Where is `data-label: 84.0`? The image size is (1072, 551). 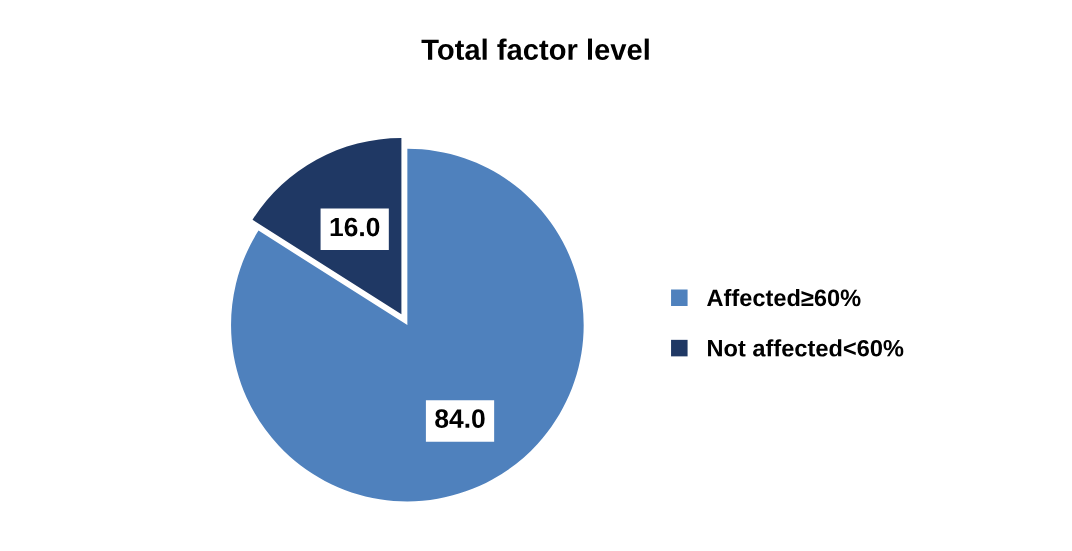 data-label: 84.0 is located at coordinates (460, 418).